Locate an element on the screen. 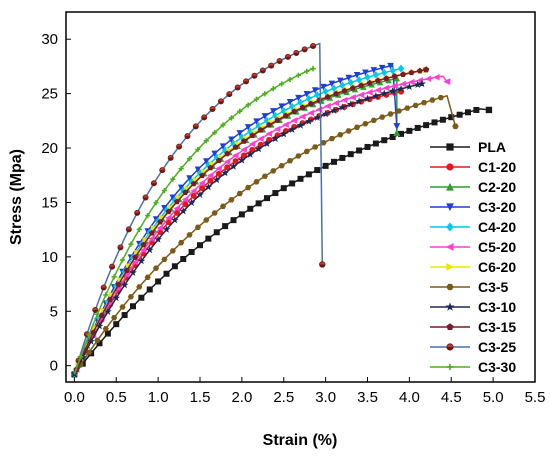 The height and width of the screenshot is (460, 550). legend-item-c1-20: C1-20 is located at coordinates (473, 167).